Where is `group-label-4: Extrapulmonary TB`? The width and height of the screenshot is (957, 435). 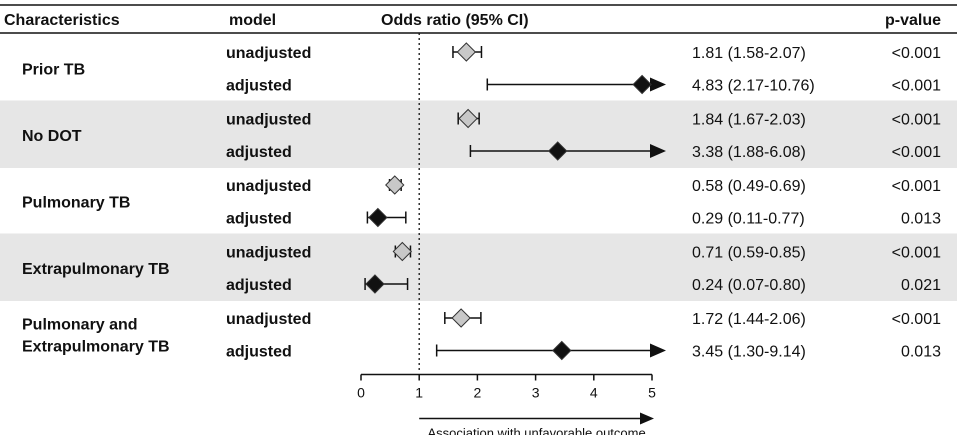 group-label-4: Extrapulmonary TB is located at coordinates (96, 346).